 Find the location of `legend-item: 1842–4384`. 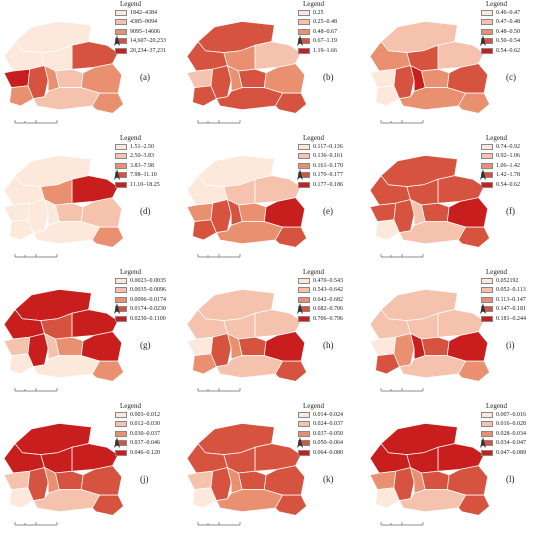

legend-item: 1842–4384 is located at coordinates (149, 13).